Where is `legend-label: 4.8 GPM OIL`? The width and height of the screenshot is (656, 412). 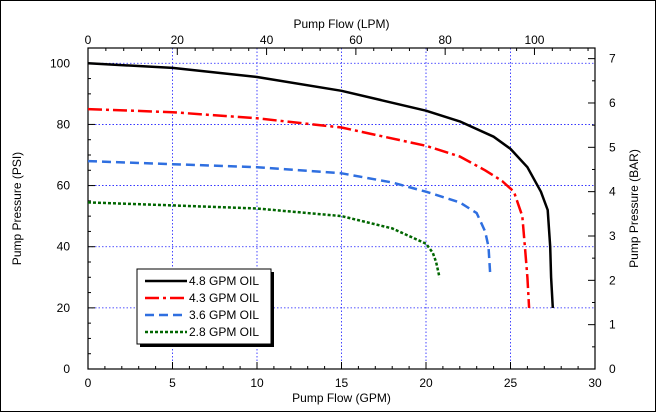 legend-label: 4.8 GPM OIL is located at coordinates (224, 281).